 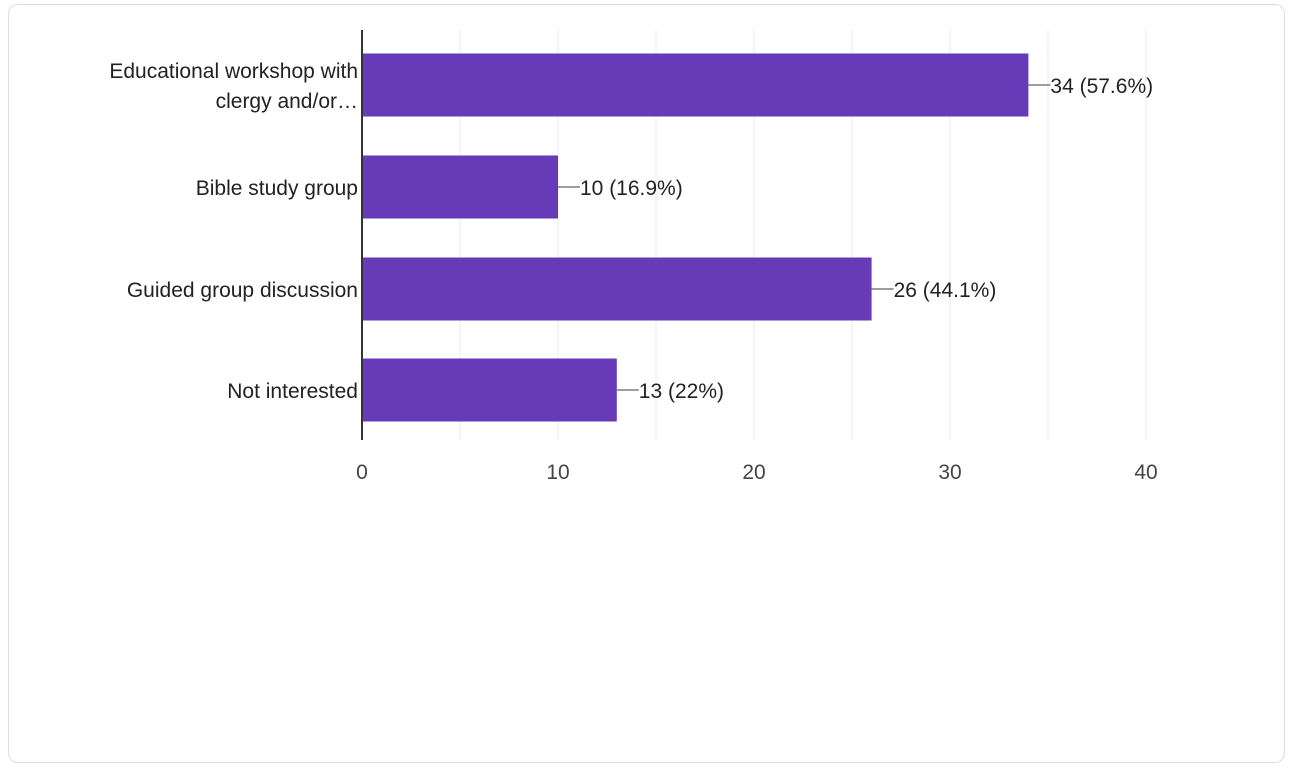 I want to click on x-tick-label: 40, so click(x=1145, y=472).